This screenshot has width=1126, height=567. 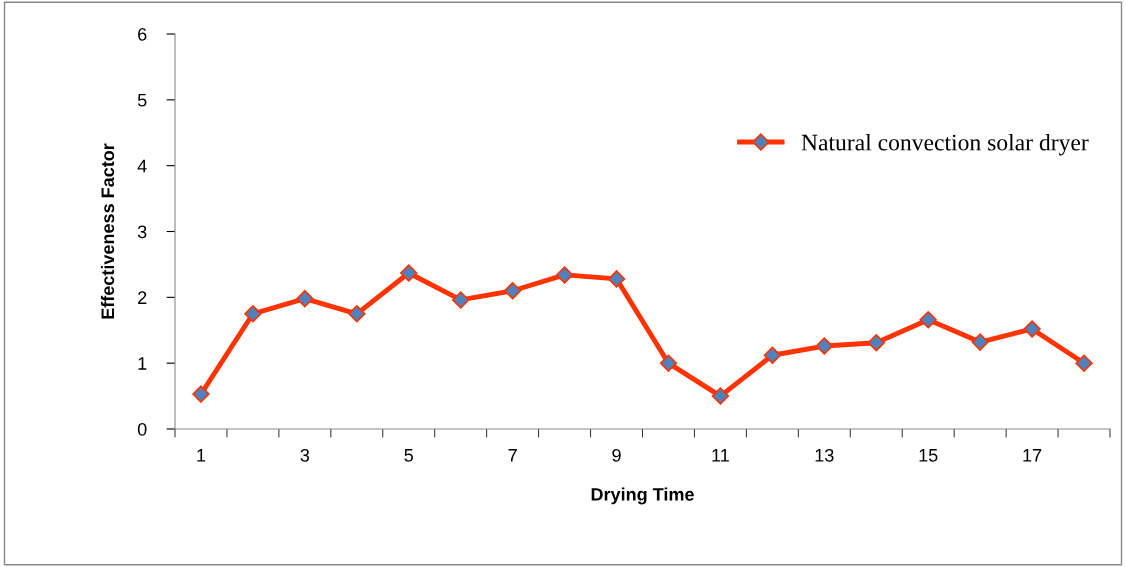 What do you see at coordinates (142, 297) in the screenshot?
I see `y-tick-label: 2` at bounding box center [142, 297].